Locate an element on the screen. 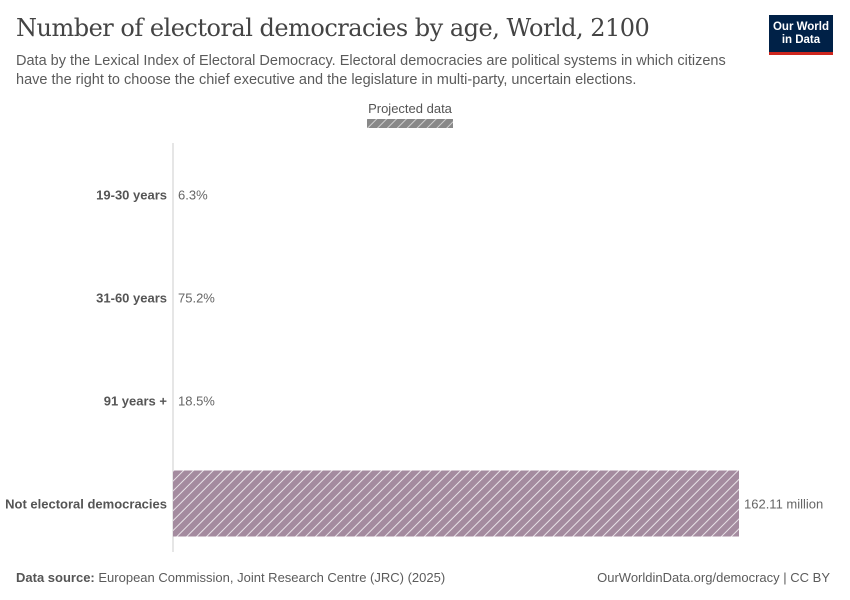  legend-label: Projected data is located at coordinates (410, 108).